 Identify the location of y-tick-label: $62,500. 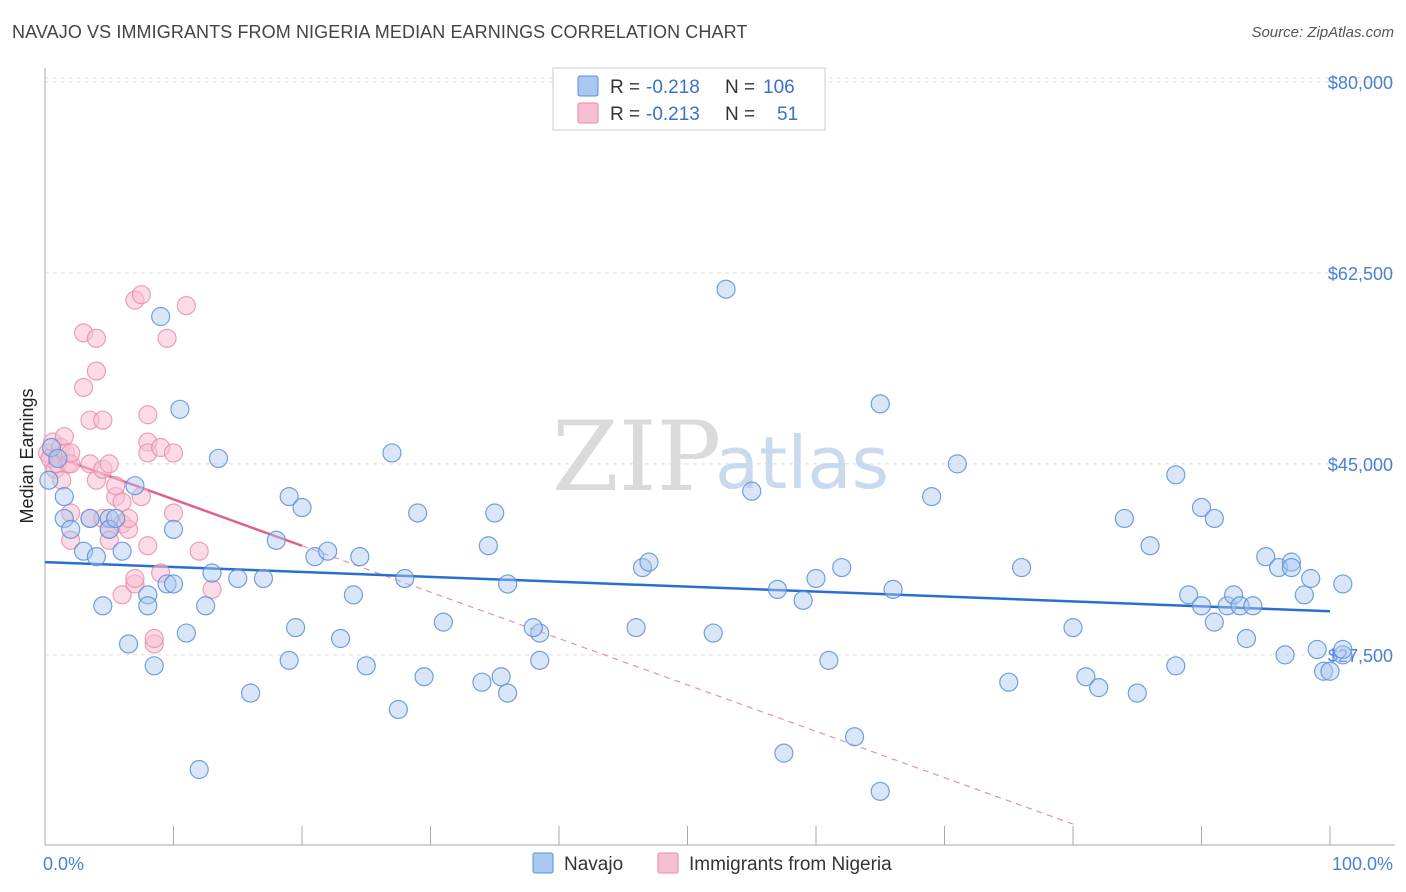
(1360, 274).